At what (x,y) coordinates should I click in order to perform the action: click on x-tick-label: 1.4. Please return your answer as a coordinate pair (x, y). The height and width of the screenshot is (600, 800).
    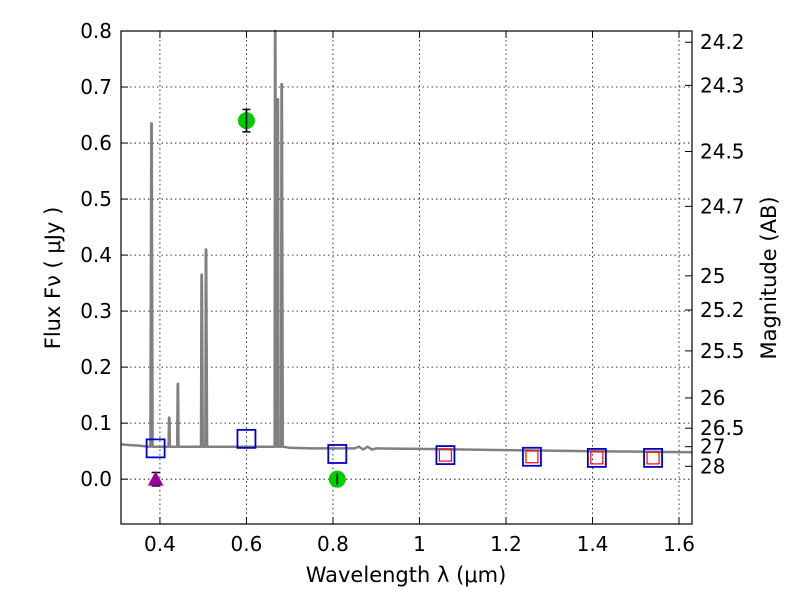
    Looking at the image, I should click on (593, 544).